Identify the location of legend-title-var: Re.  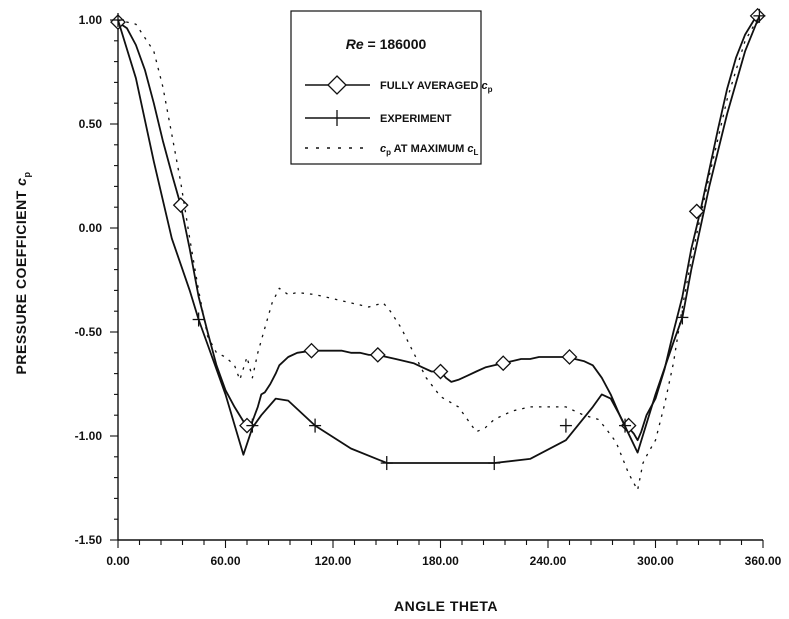
(355, 44).